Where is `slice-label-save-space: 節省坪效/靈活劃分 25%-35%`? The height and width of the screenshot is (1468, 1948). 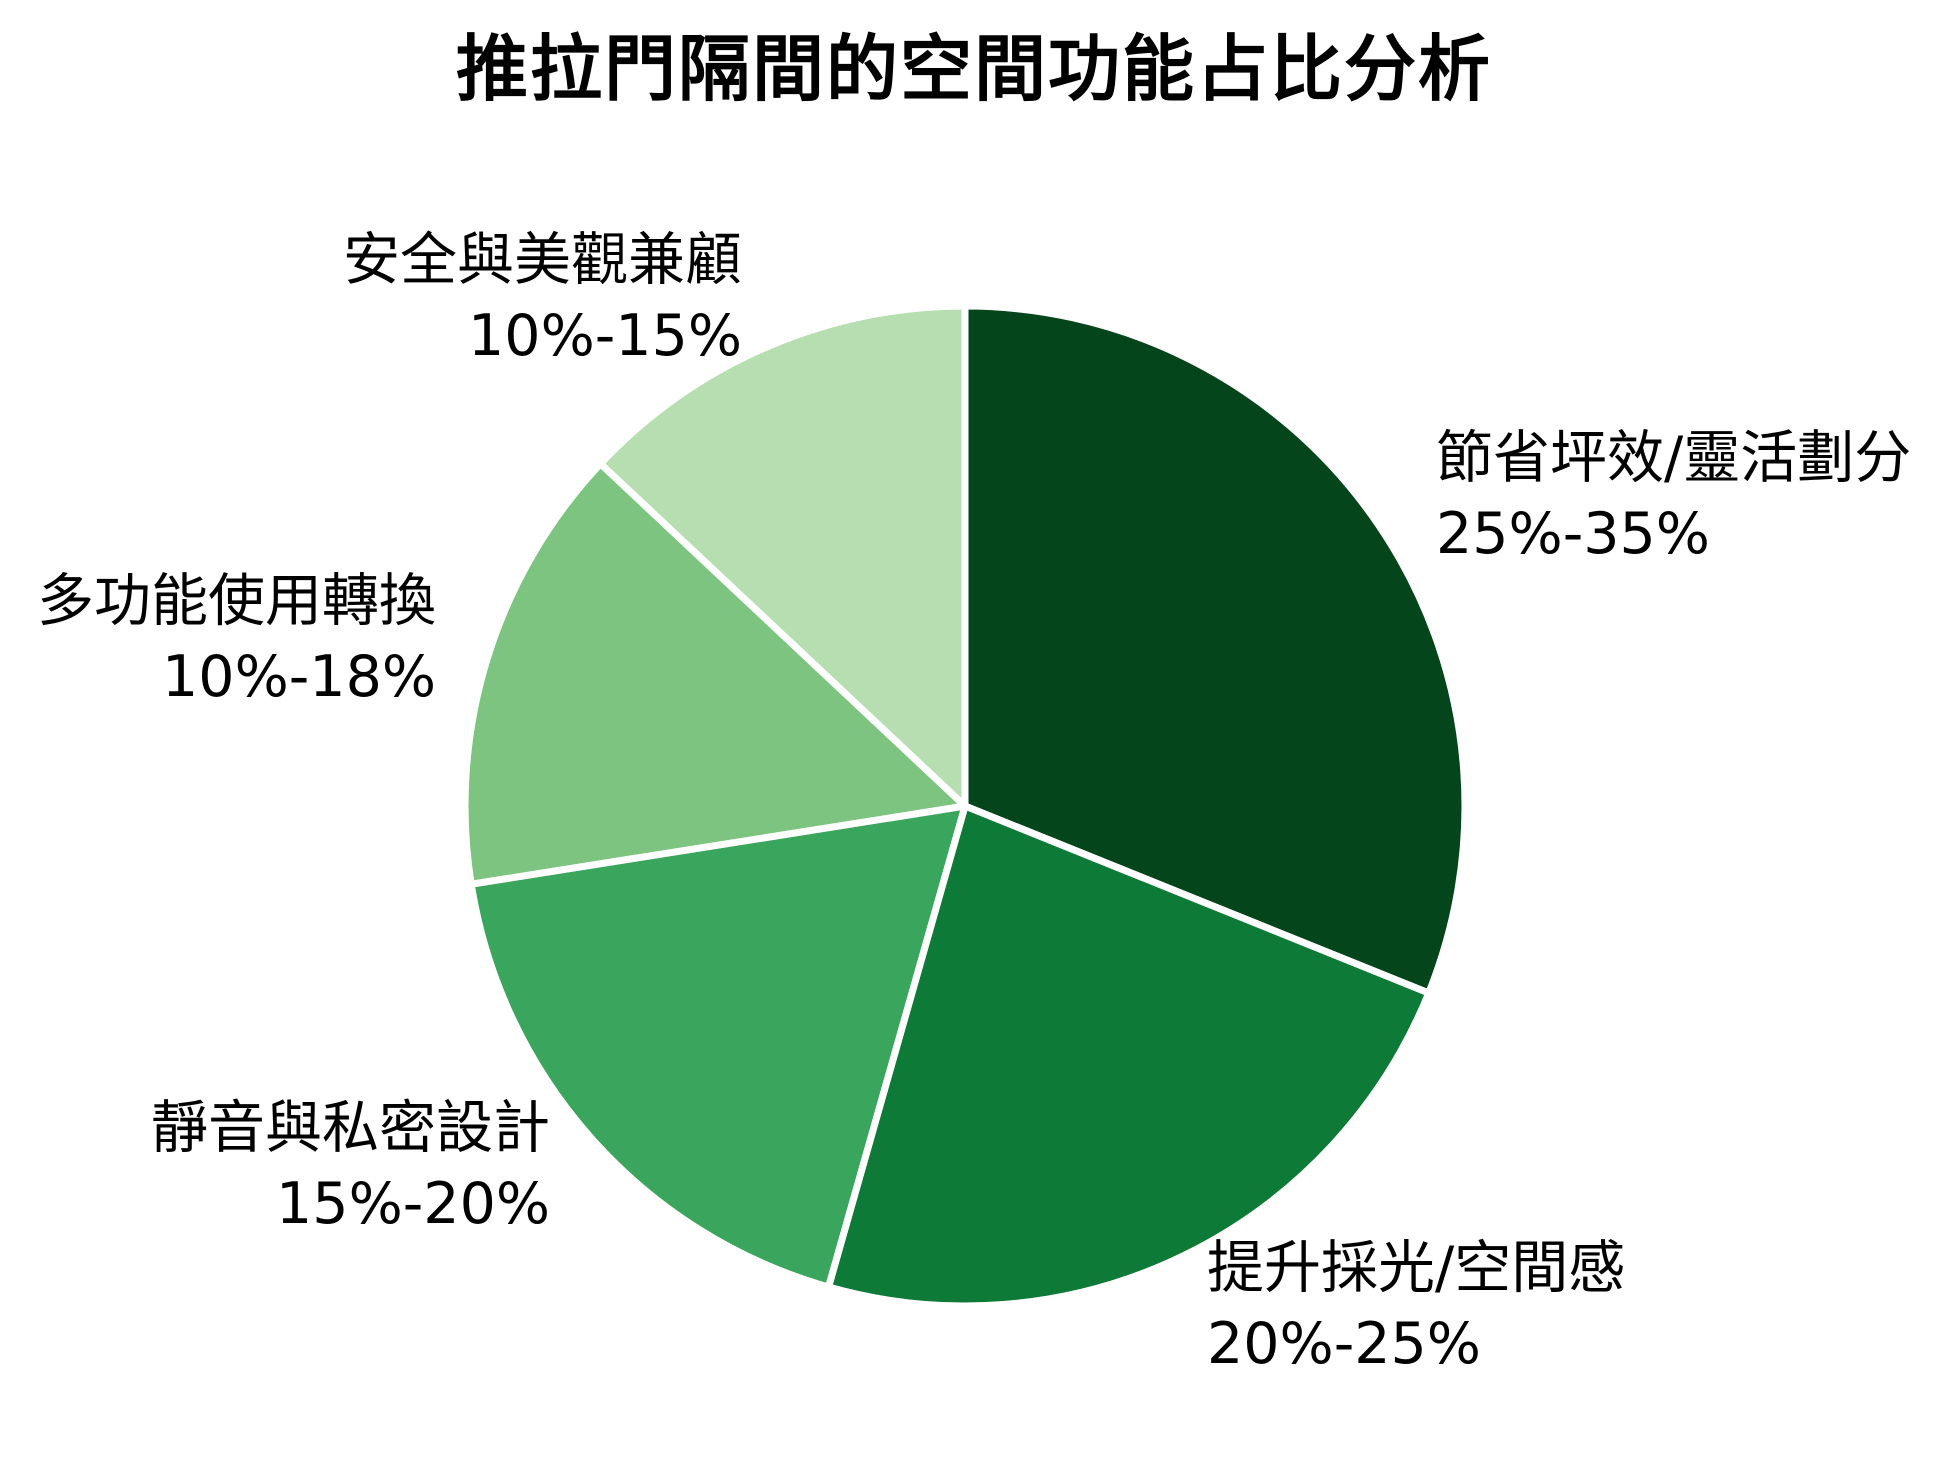
slice-label-save-space: 節省坪效/靈活劃分 25%-35% is located at coordinates (1673, 496).